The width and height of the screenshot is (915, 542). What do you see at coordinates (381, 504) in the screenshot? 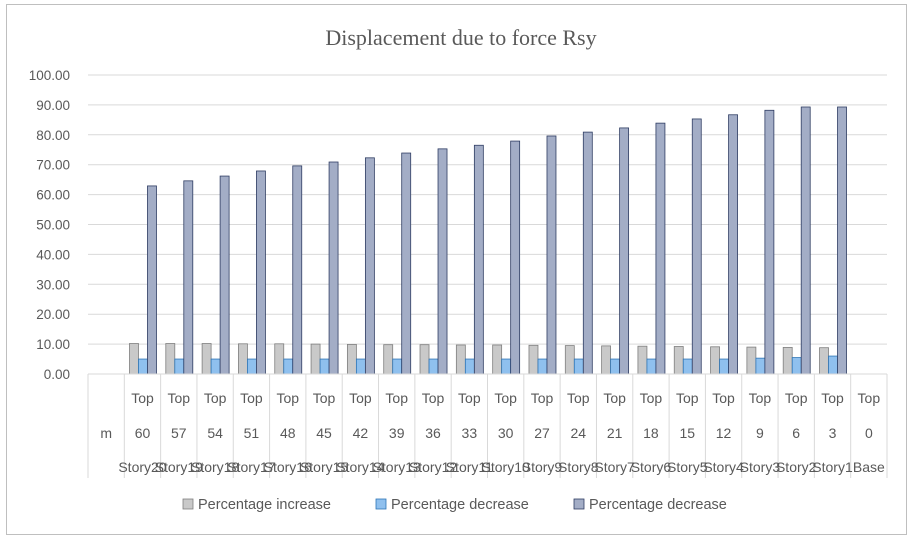
I see `legend-swatch` at bounding box center [381, 504].